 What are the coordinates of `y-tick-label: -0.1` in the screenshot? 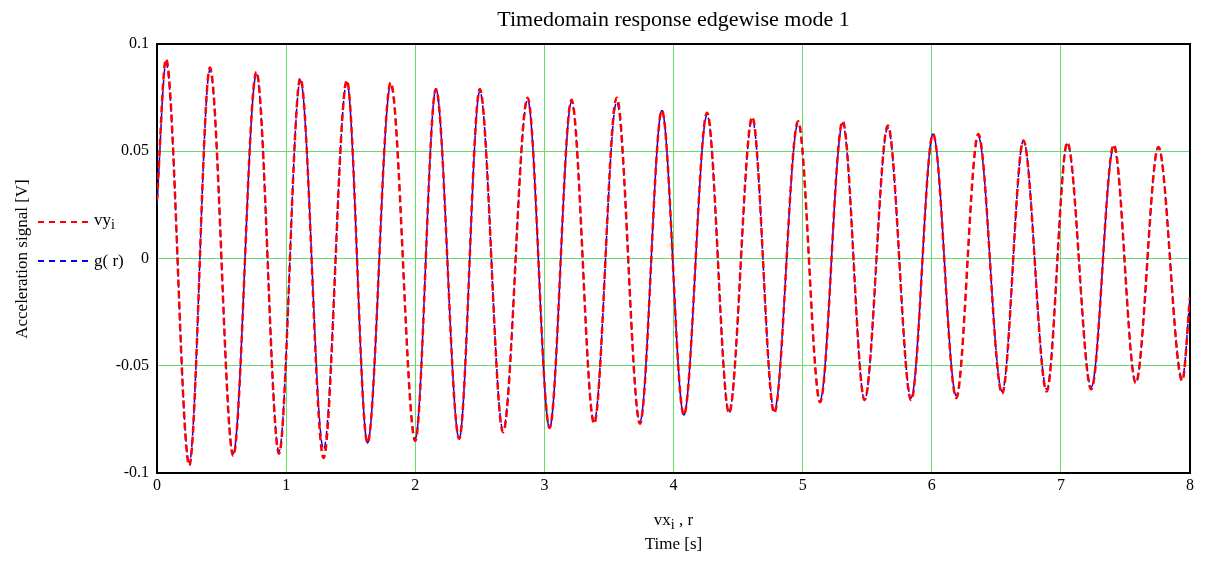 It's located at (136, 472).